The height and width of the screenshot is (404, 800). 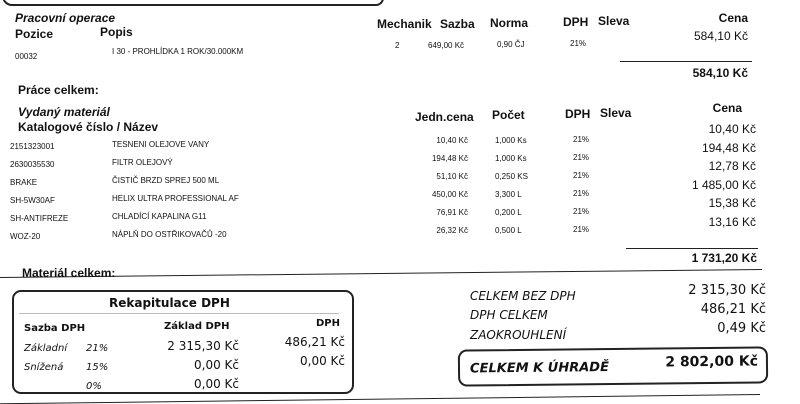 I want to click on material-unit-price: 450,00 Kč, so click(x=449, y=194).